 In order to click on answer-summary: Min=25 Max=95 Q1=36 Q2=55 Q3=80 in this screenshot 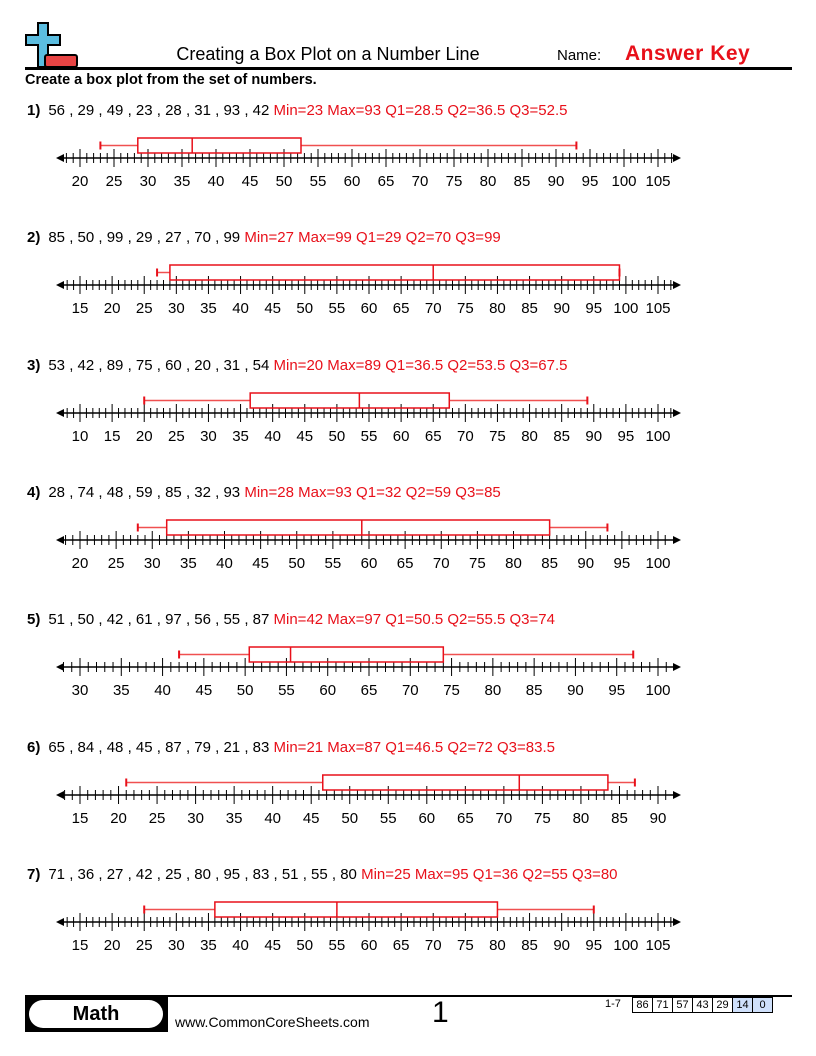, I will do `click(489, 874)`.